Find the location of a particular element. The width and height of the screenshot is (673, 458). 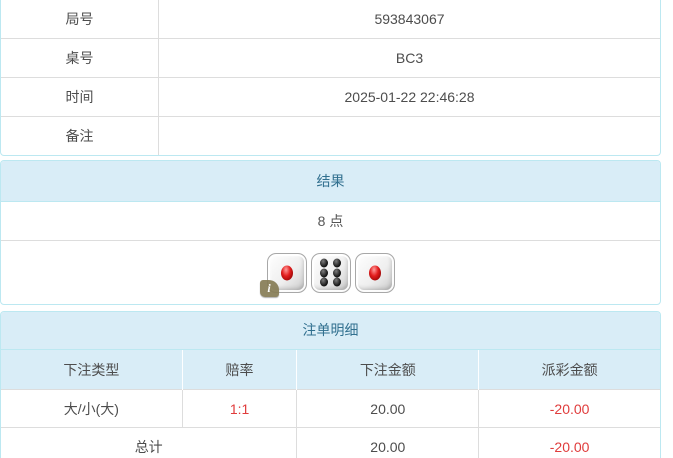

time-label: 时间 is located at coordinates (80, 97).